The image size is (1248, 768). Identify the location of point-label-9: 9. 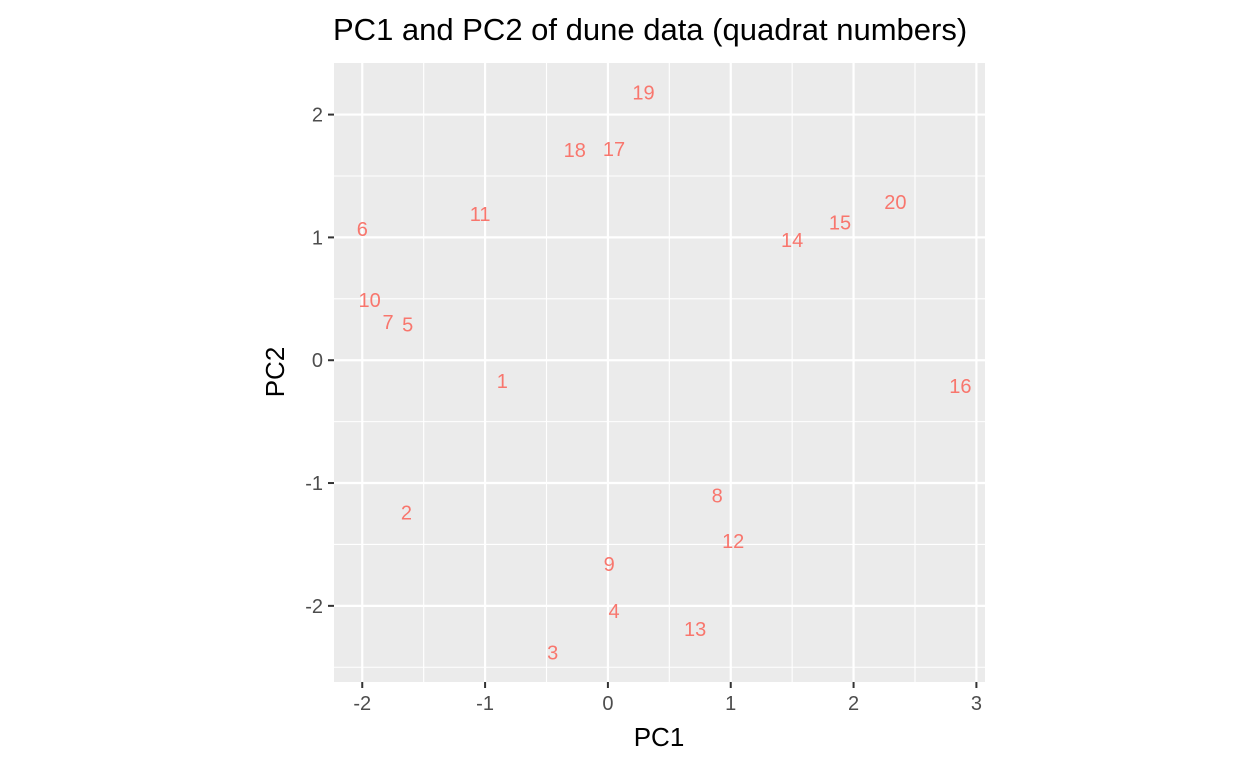
(609, 565).